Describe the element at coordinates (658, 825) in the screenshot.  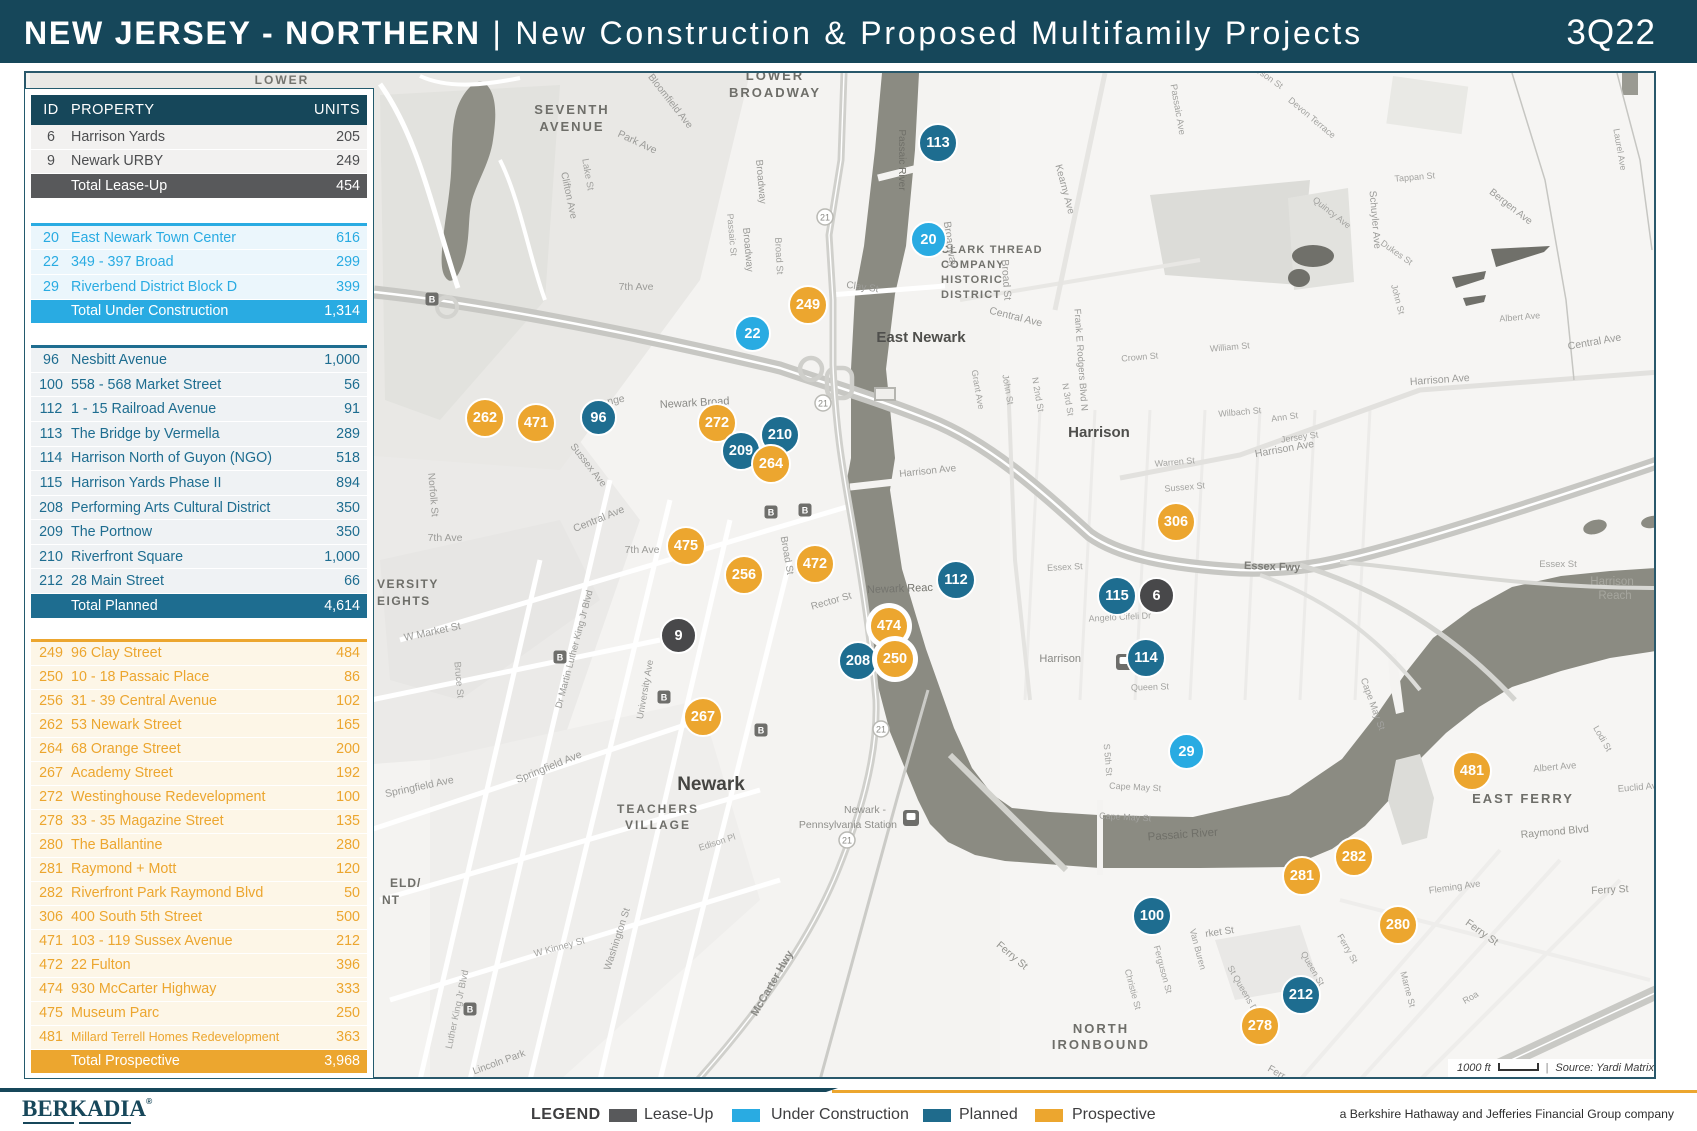
I see `svg-text: VILLAGE` at that location.